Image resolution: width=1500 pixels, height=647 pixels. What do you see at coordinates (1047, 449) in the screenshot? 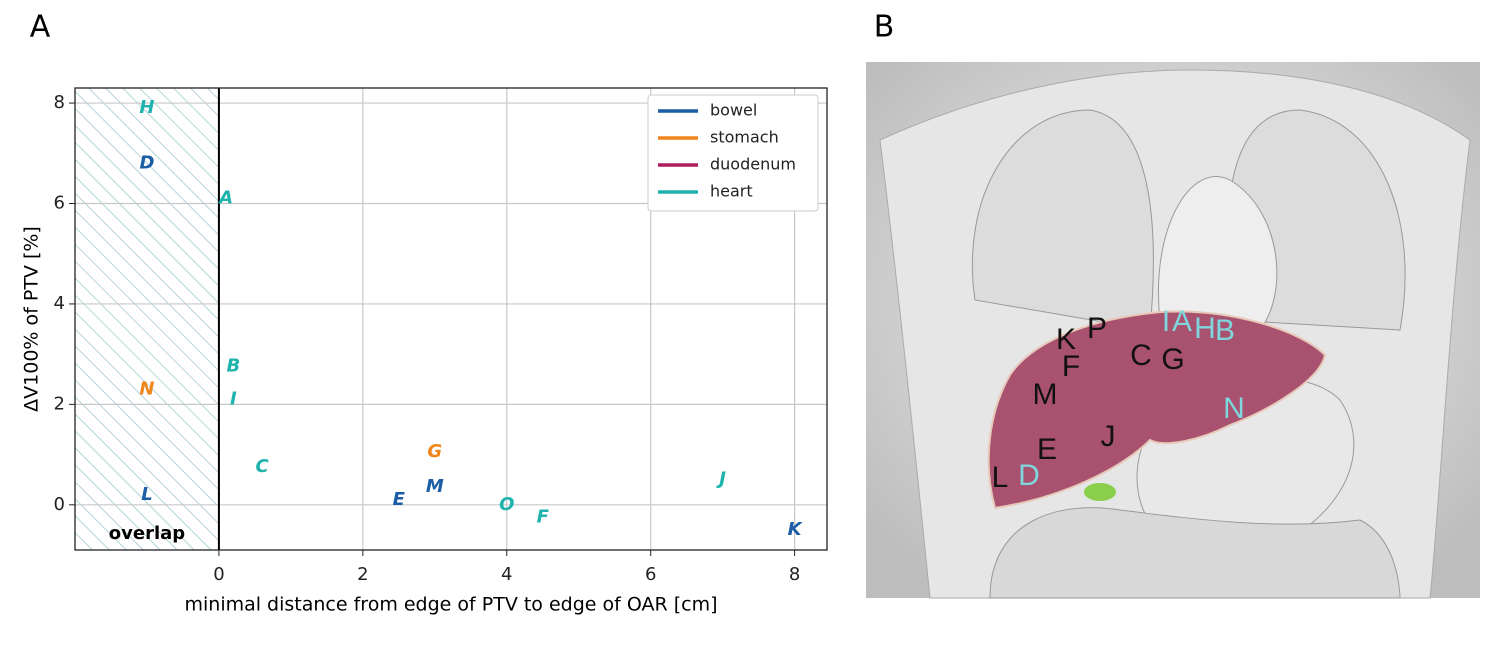
I see `organ-label: E` at bounding box center [1047, 449].